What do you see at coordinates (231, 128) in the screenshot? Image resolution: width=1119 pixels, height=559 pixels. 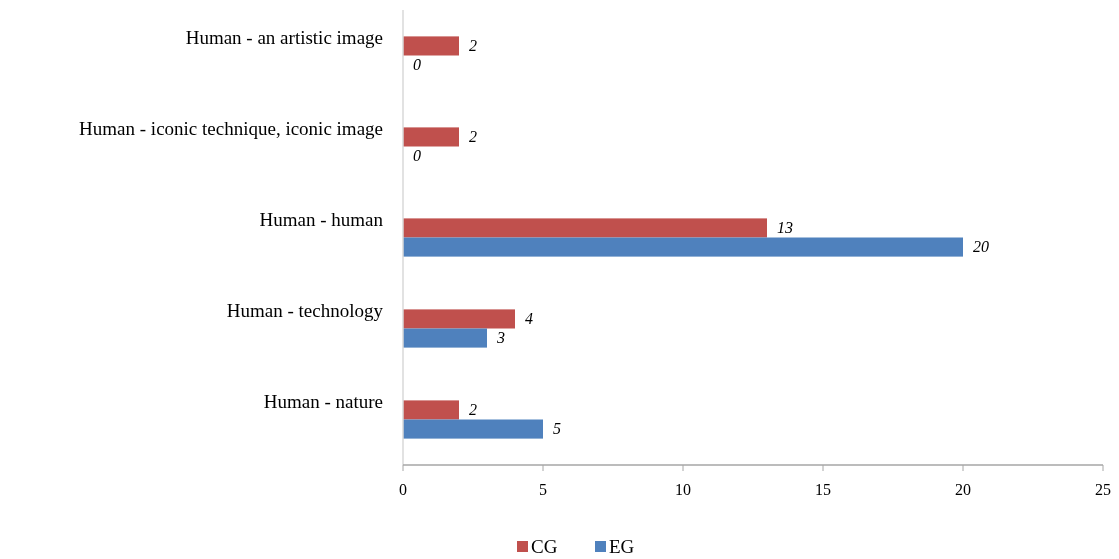 I see `y-tick-label: Human - iconic technique, iconic image` at bounding box center [231, 128].